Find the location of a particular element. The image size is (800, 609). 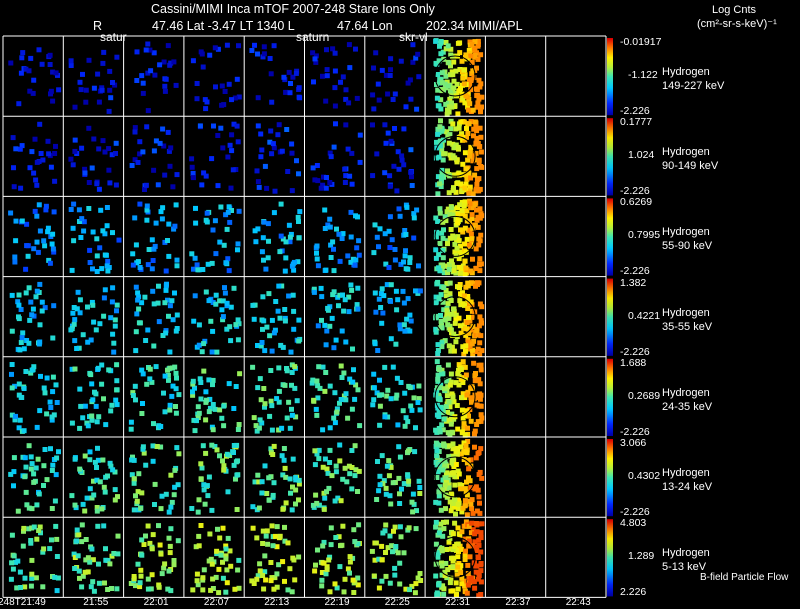

time-tick-label: 22:43 is located at coordinates (578, 602).